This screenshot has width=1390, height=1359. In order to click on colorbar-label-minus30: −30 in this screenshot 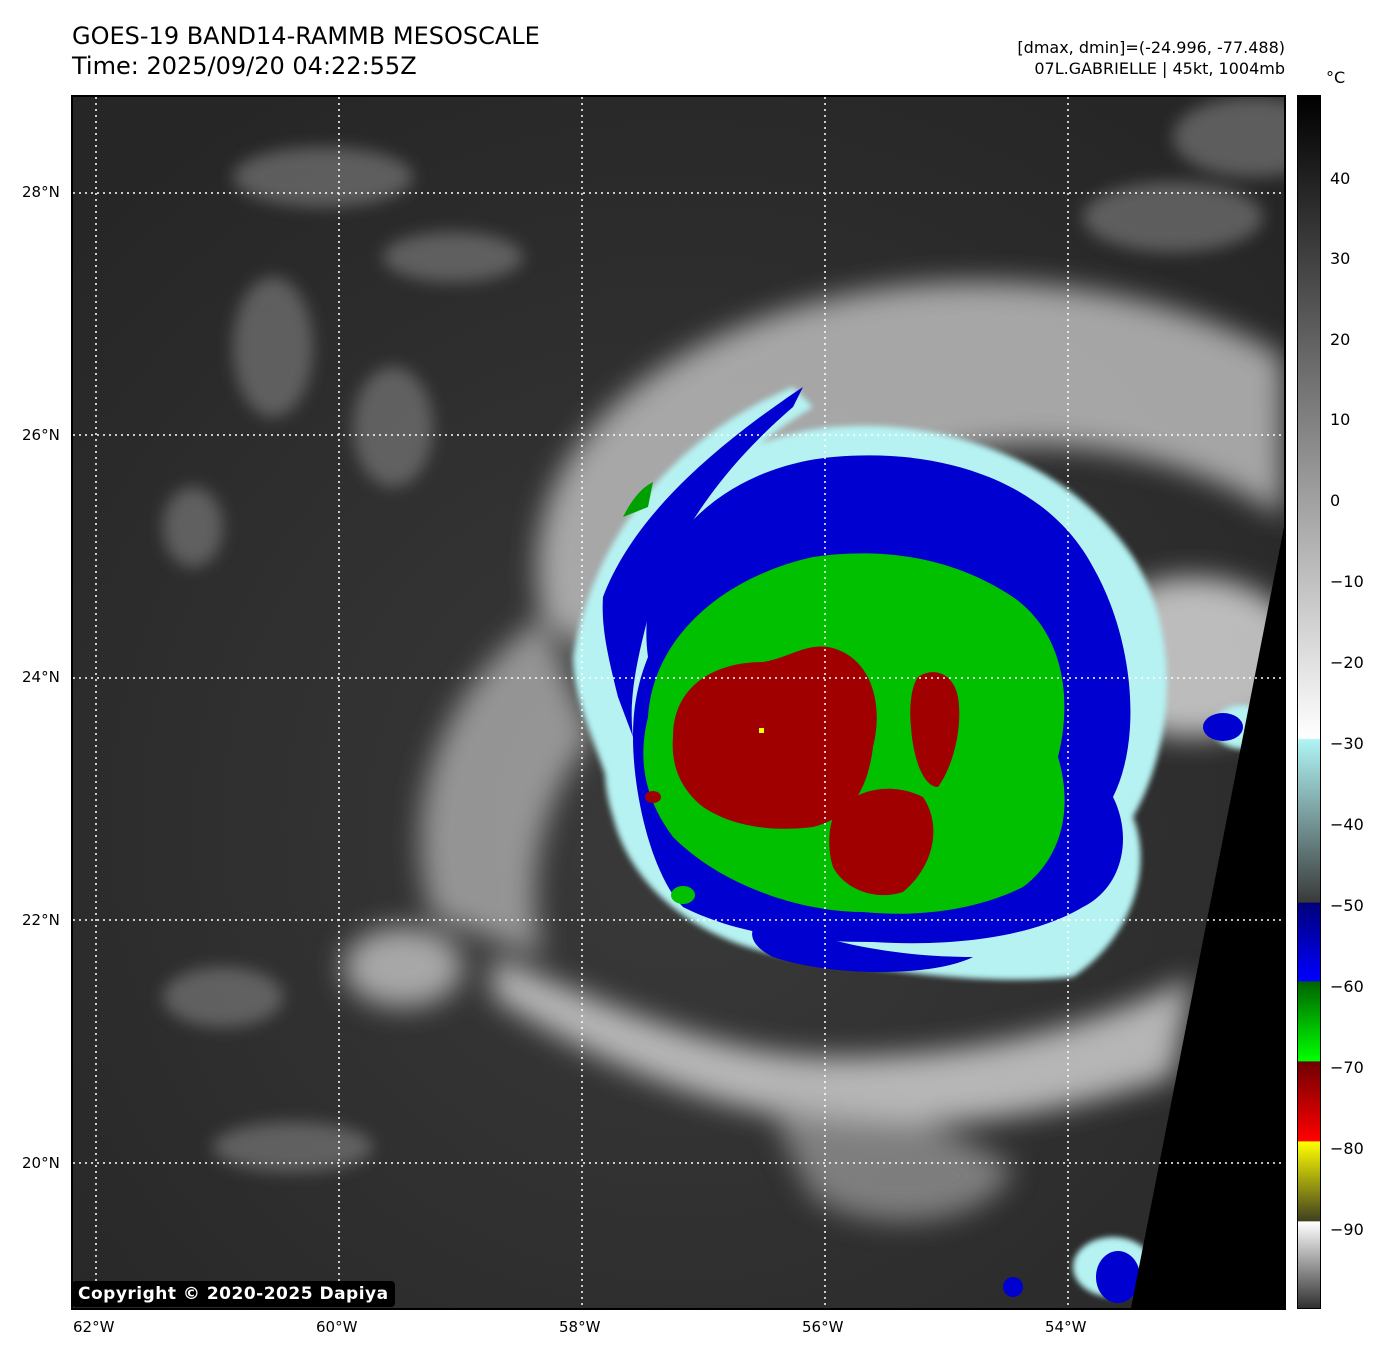, I will do `click(1347, 743)`.